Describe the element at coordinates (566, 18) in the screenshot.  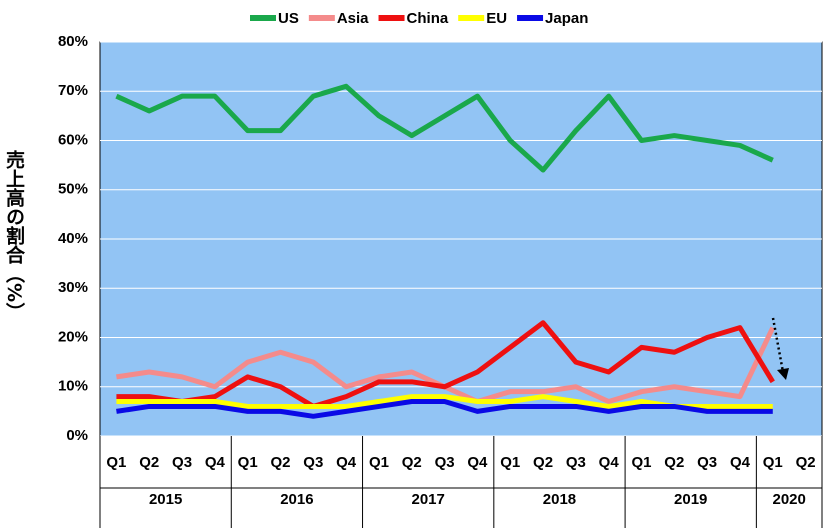
I see `legend-label: Japan` at that location.